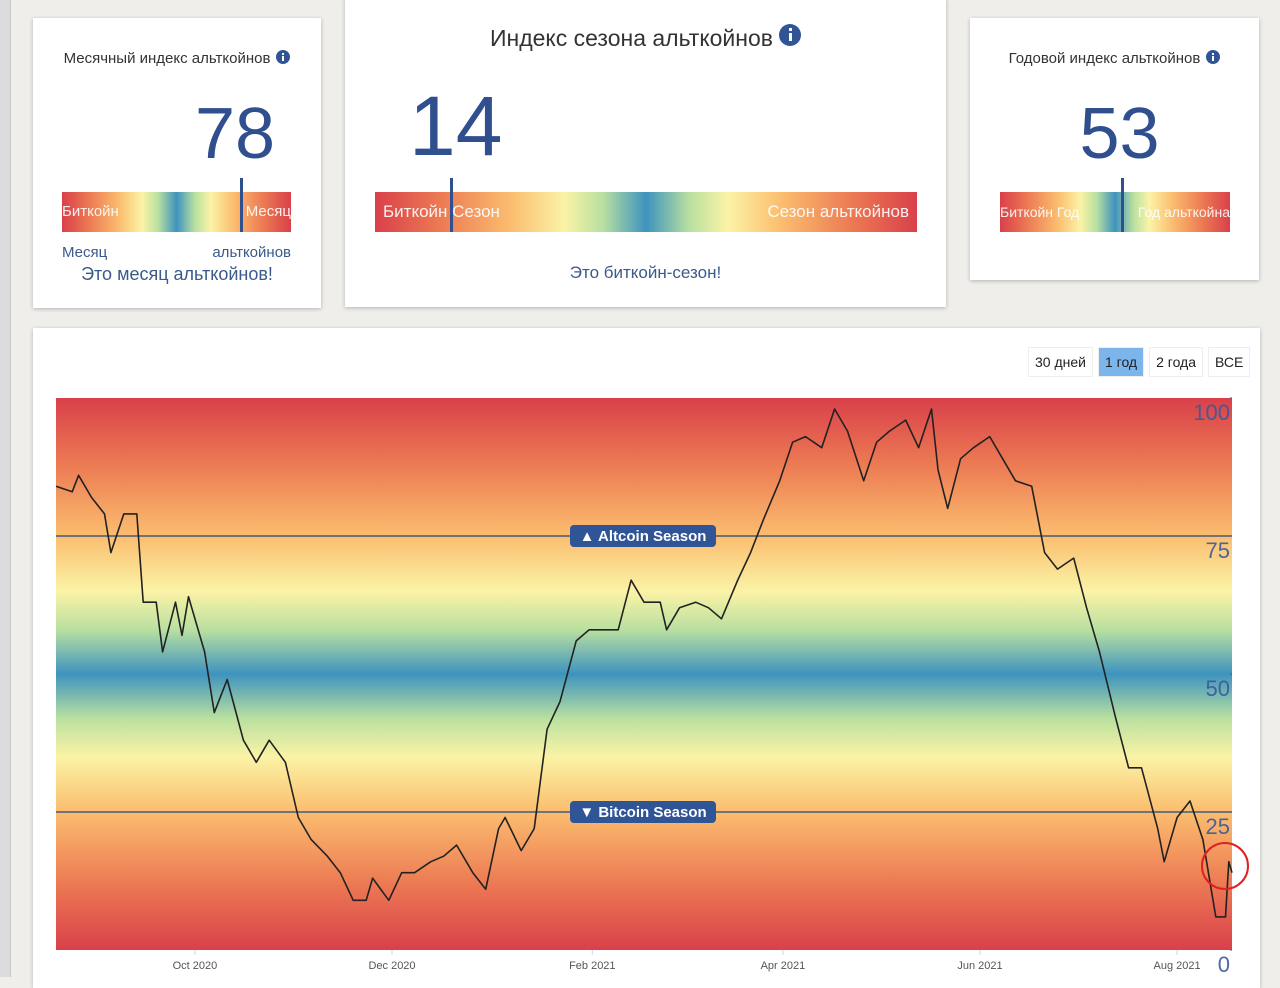  Describe the element at coordinates (235, 134) in the screenshot. I see `index-value: 78` at that location.